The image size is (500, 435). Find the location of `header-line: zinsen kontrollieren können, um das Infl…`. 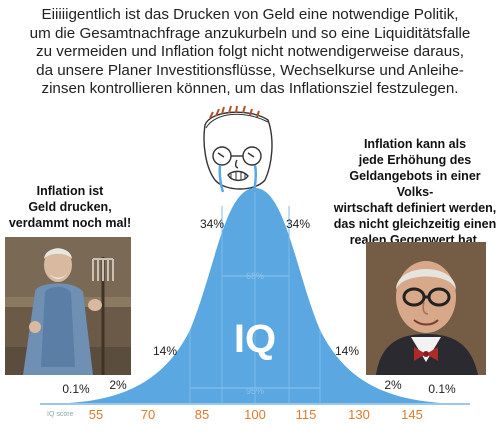

header-line: zinsen kontrollieren können, um das Infl… is located at coordinates (250, 88).